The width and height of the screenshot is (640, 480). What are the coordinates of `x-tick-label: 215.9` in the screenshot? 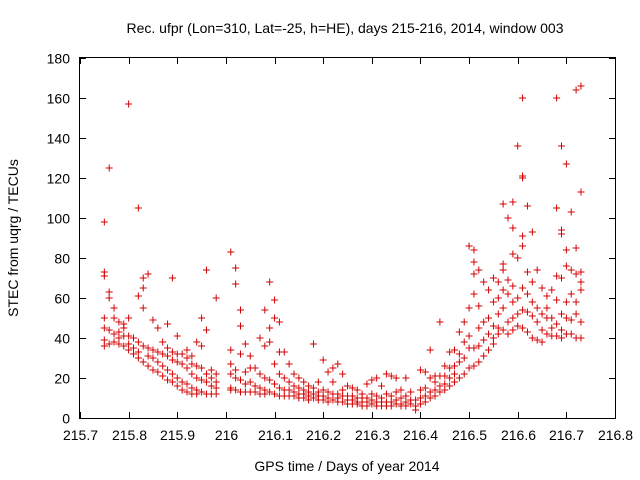 It's located at (177, 435).